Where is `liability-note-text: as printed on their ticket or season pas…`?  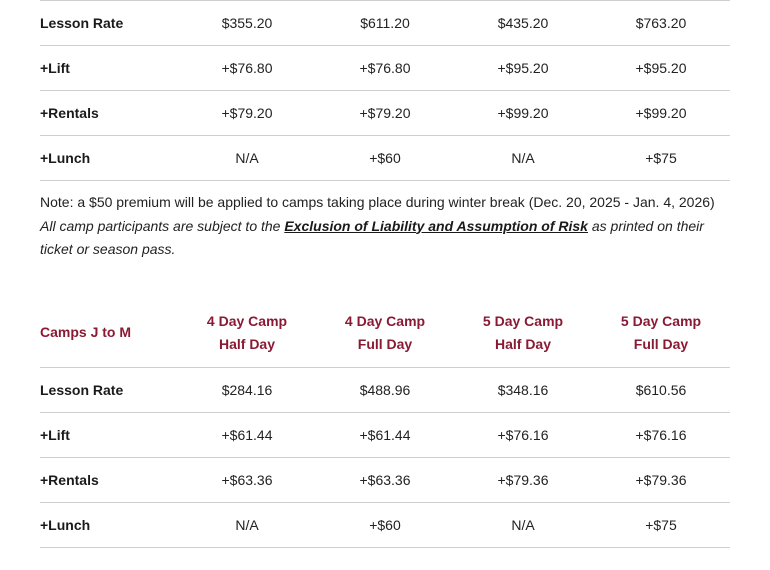
liability-note-text: as printed on their ticket or season pas… is located at coordinates (372, 237).